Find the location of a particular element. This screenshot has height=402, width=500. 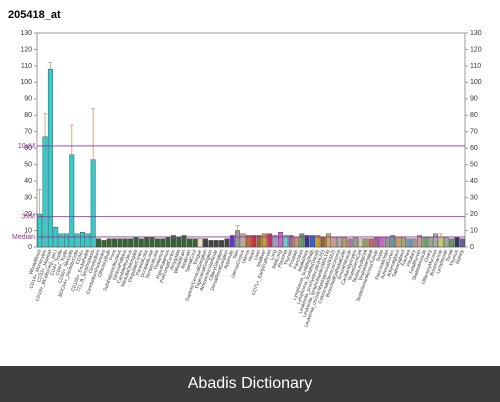

x-tick-label: Tongue is located at coordinates (197, 257).